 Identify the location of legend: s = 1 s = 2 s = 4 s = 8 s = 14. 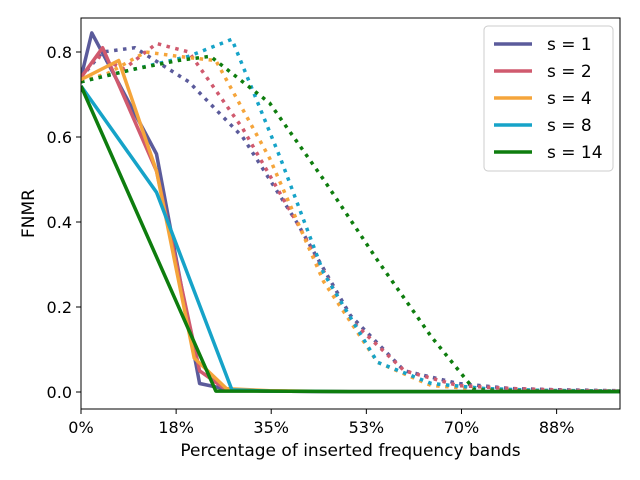
(548, 98).